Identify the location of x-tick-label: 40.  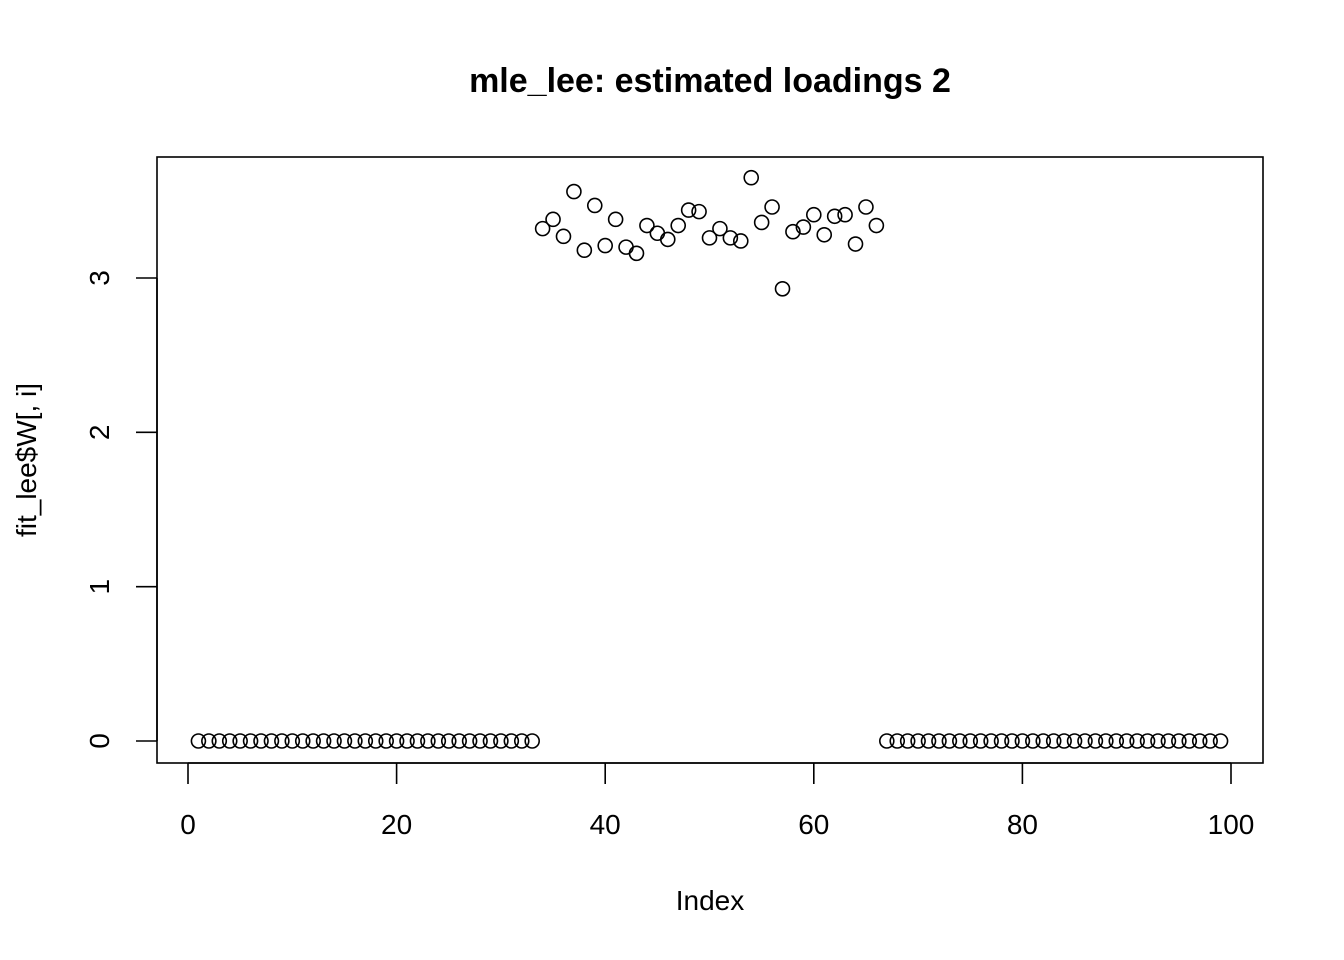
(605, 824).